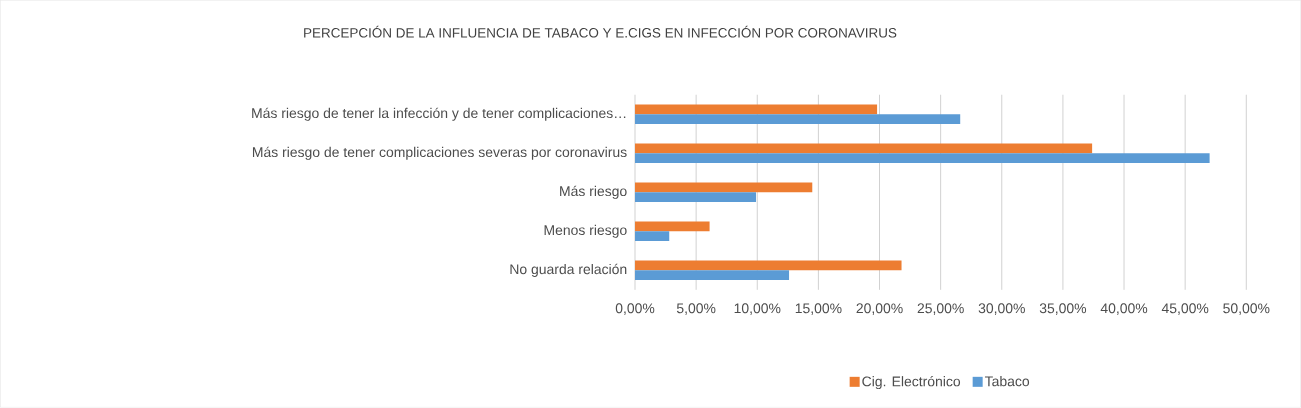 This screenshot has height=408, width=1301. Describe the element at coordinates (1001, 309) in the screenshot. I see `x-tick-label: 30,00%` at that location.